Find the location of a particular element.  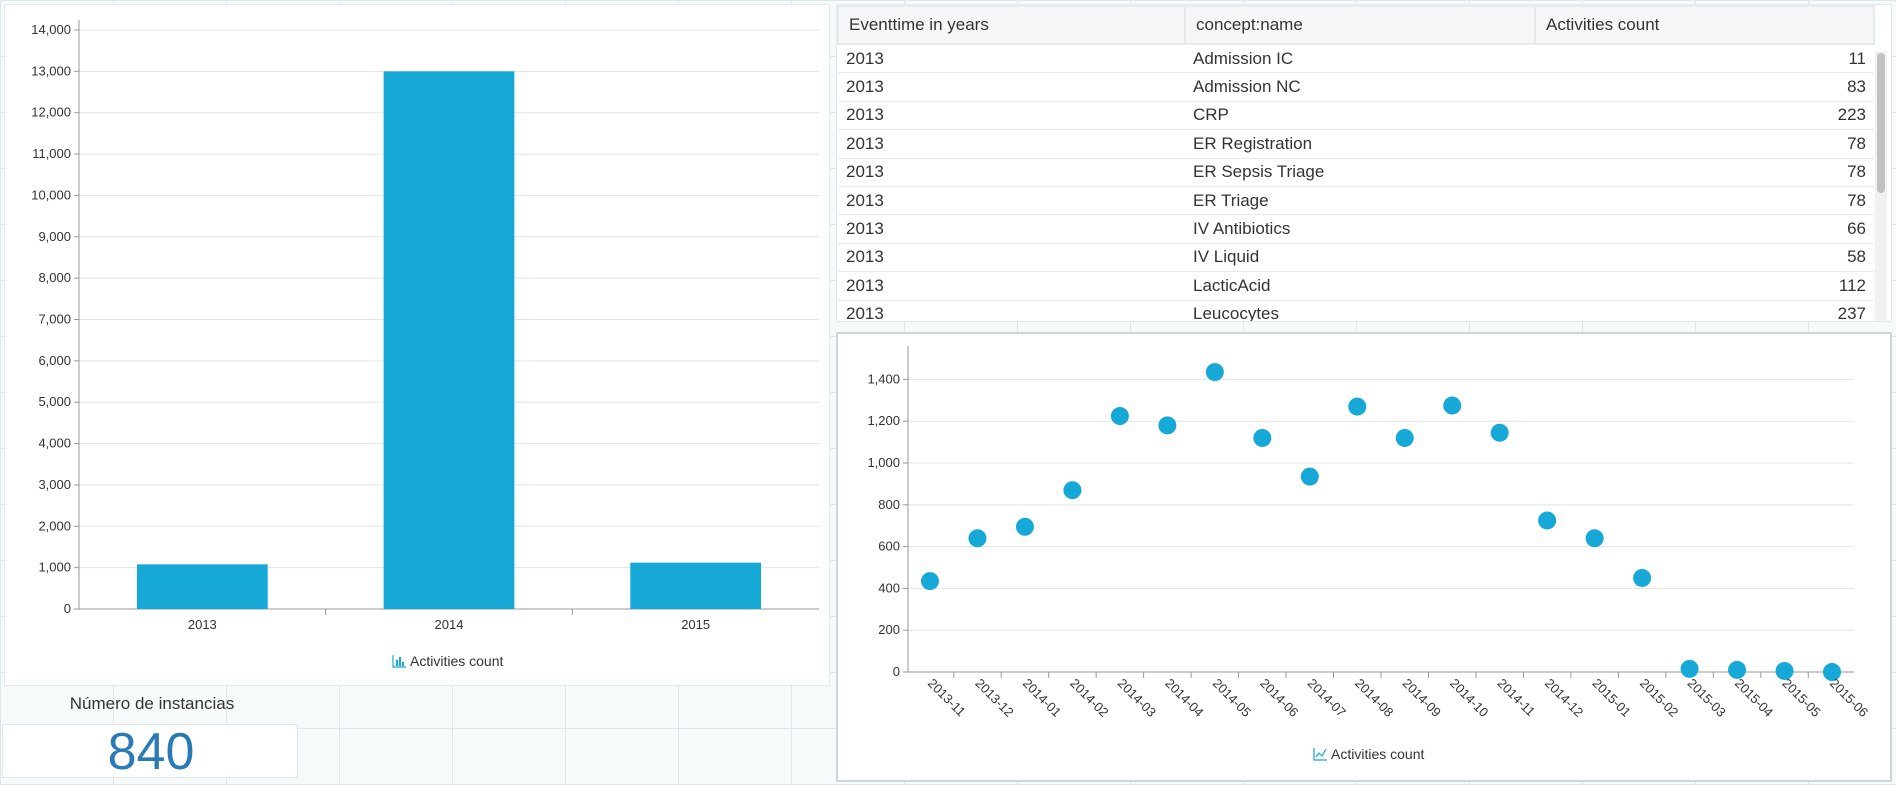

y-tick-label: 0 is located at coordinates (67, 608).